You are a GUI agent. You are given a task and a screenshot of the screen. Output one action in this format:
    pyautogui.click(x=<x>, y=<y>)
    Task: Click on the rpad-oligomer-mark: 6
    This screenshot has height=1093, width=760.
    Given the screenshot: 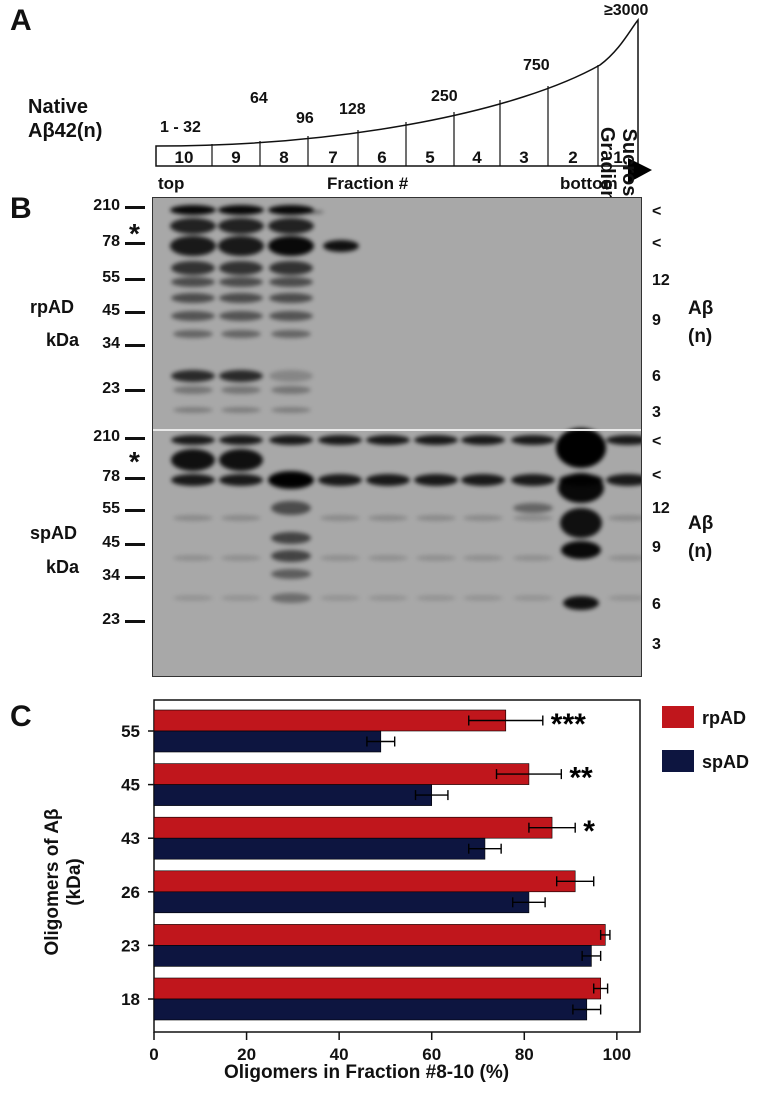 What is the action you would take?
    pyautogui.click(x=656, y=376)
    